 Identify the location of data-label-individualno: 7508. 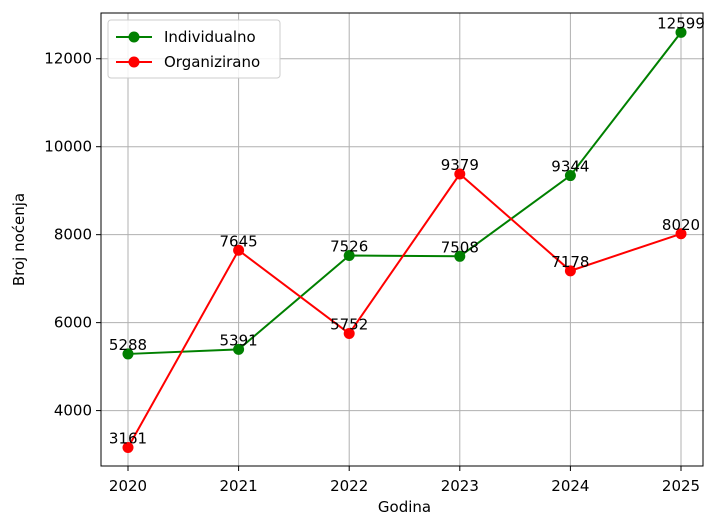
(460, 247).